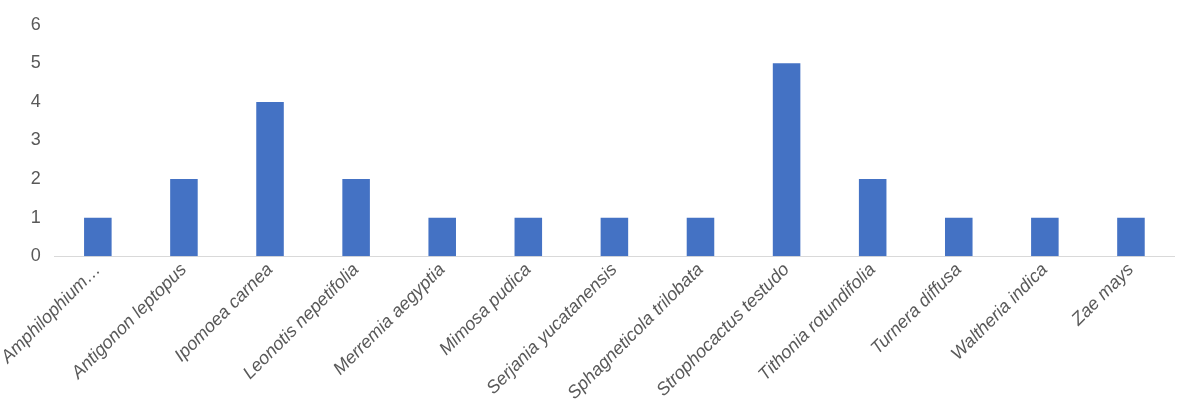 Image resolution: width=1184 pixels, height=407 pixels. I want to click on y-tick-label: 1, so click(35, 216).